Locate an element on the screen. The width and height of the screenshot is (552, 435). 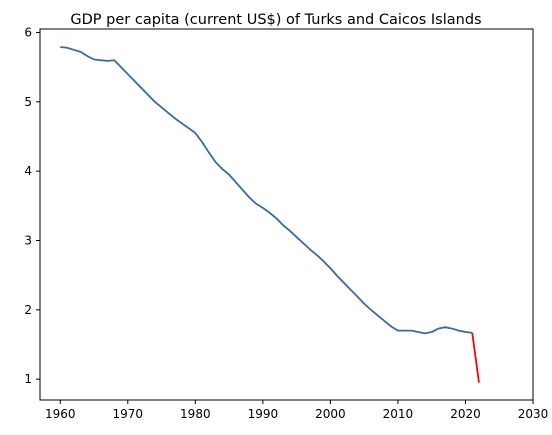
x-tick-label: 1990 is located at coordinates (263, 414).